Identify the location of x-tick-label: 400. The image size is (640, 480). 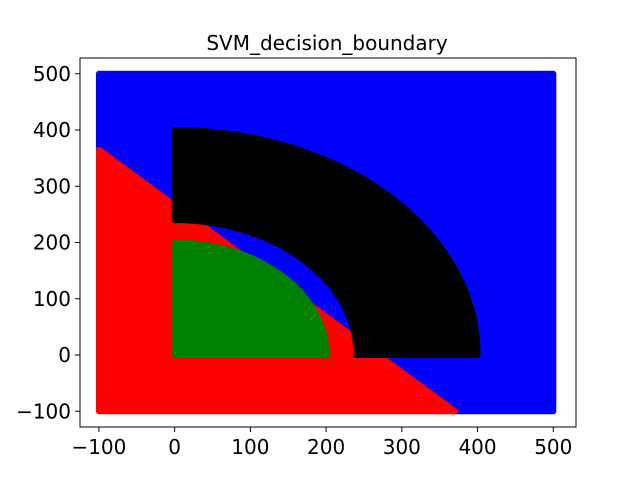
(477, 447).